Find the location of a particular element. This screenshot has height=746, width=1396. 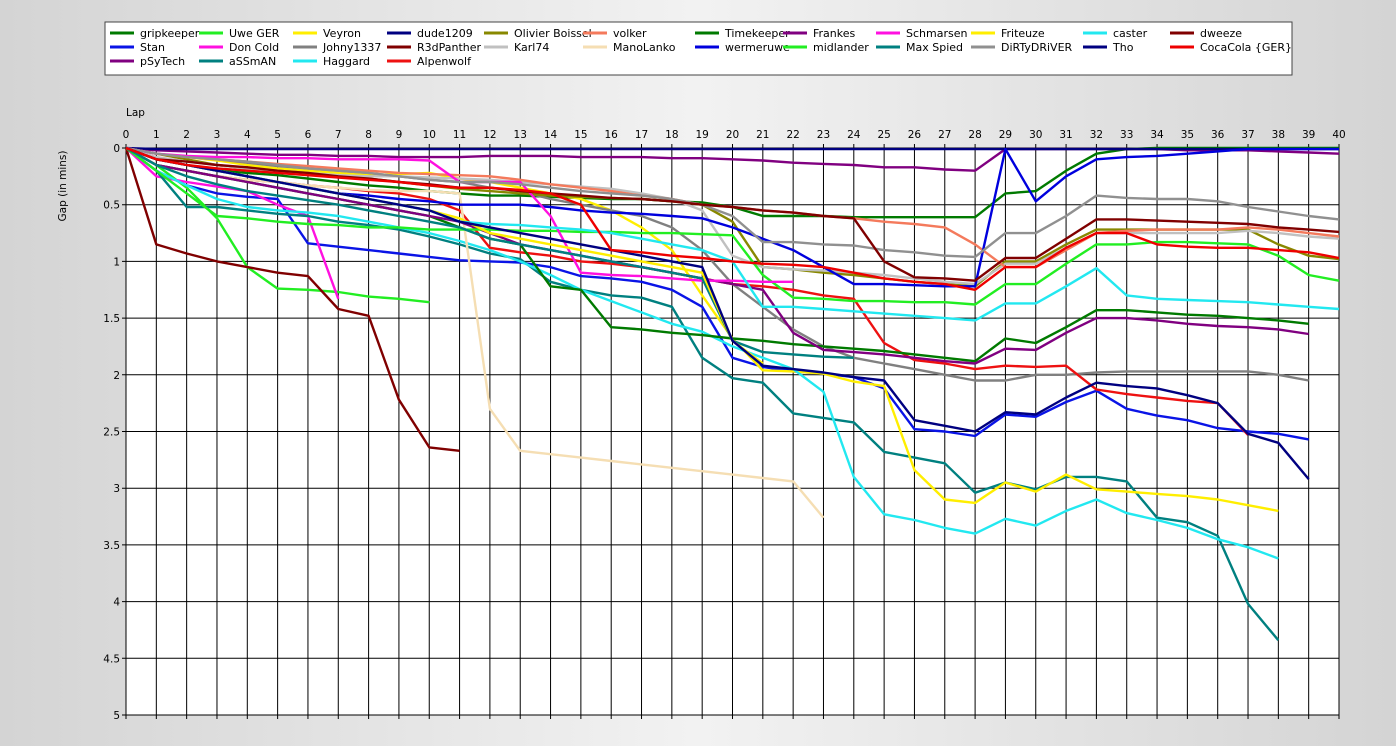

x-tick-label: 22 is located at coordinates (792, 135).